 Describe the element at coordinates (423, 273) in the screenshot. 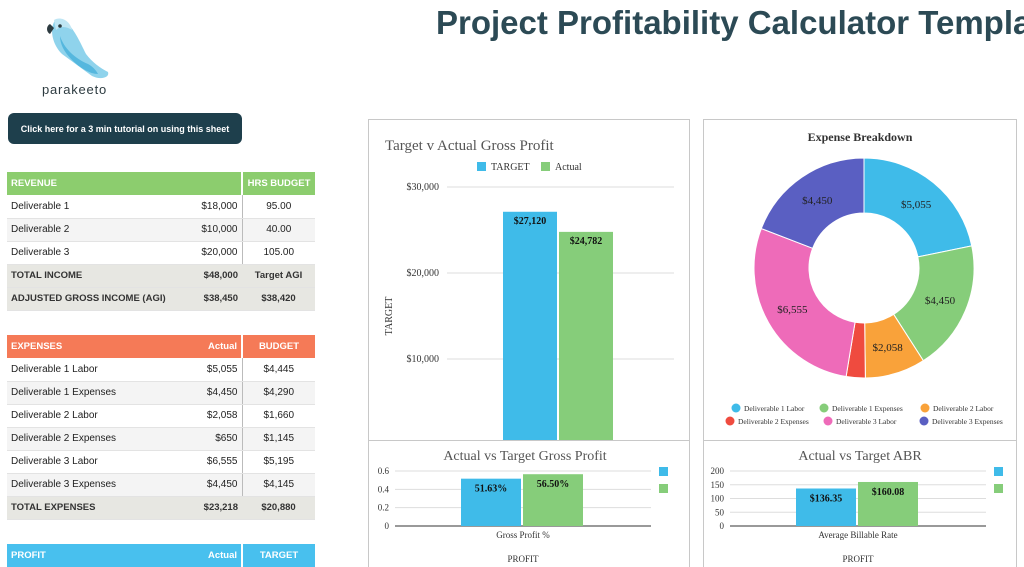

I see `y-tick-label: $20,000` at that location.